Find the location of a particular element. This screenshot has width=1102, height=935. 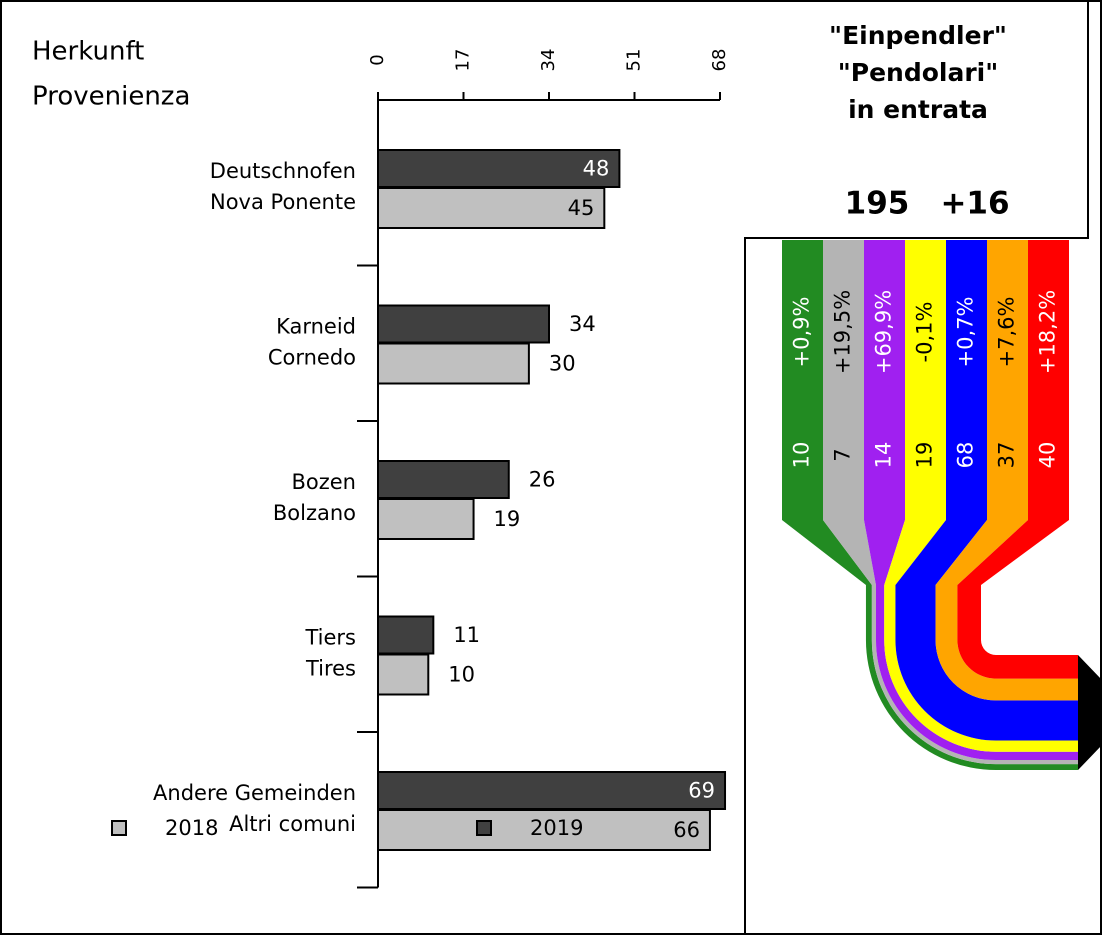

y-tick-label: Karneid is located at coordinates (316, 327).